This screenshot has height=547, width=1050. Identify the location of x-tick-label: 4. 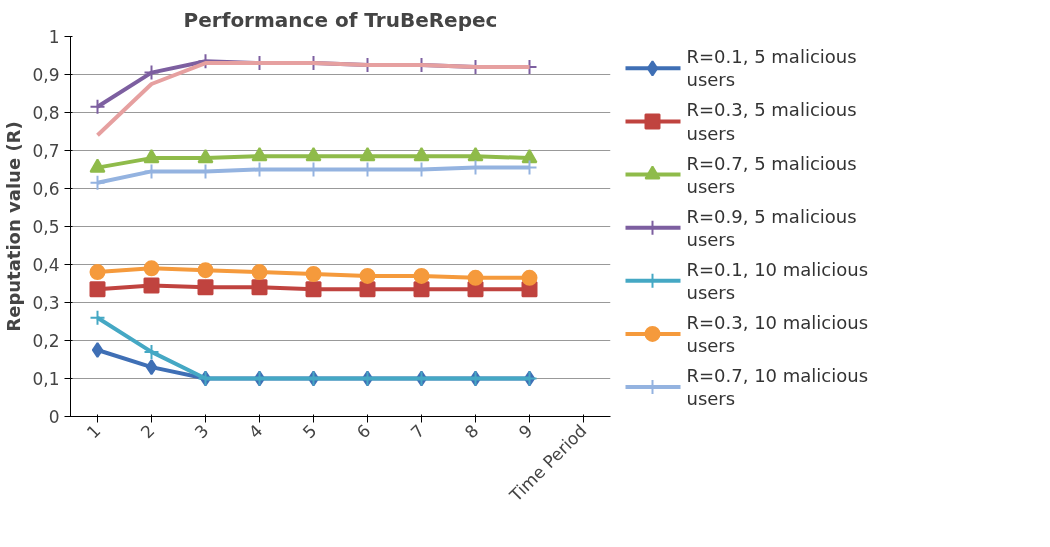
(255, 431).